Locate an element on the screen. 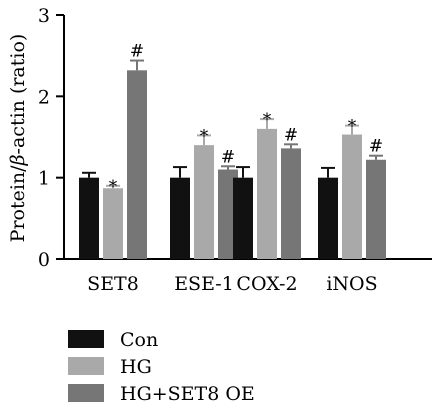  bar-cox-2-hg-set8-oe is located at coordinates (291, 203).